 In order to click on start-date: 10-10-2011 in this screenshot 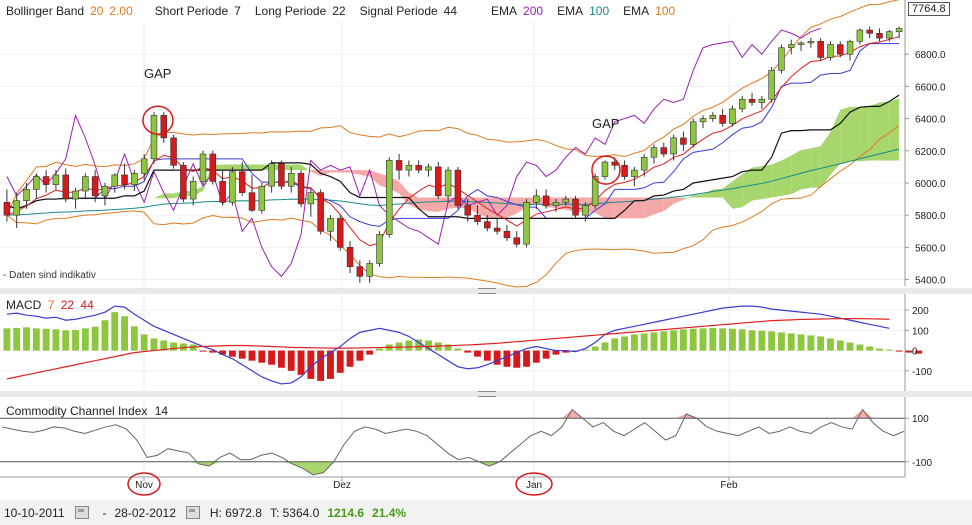, I will do `click(34, 512)`.